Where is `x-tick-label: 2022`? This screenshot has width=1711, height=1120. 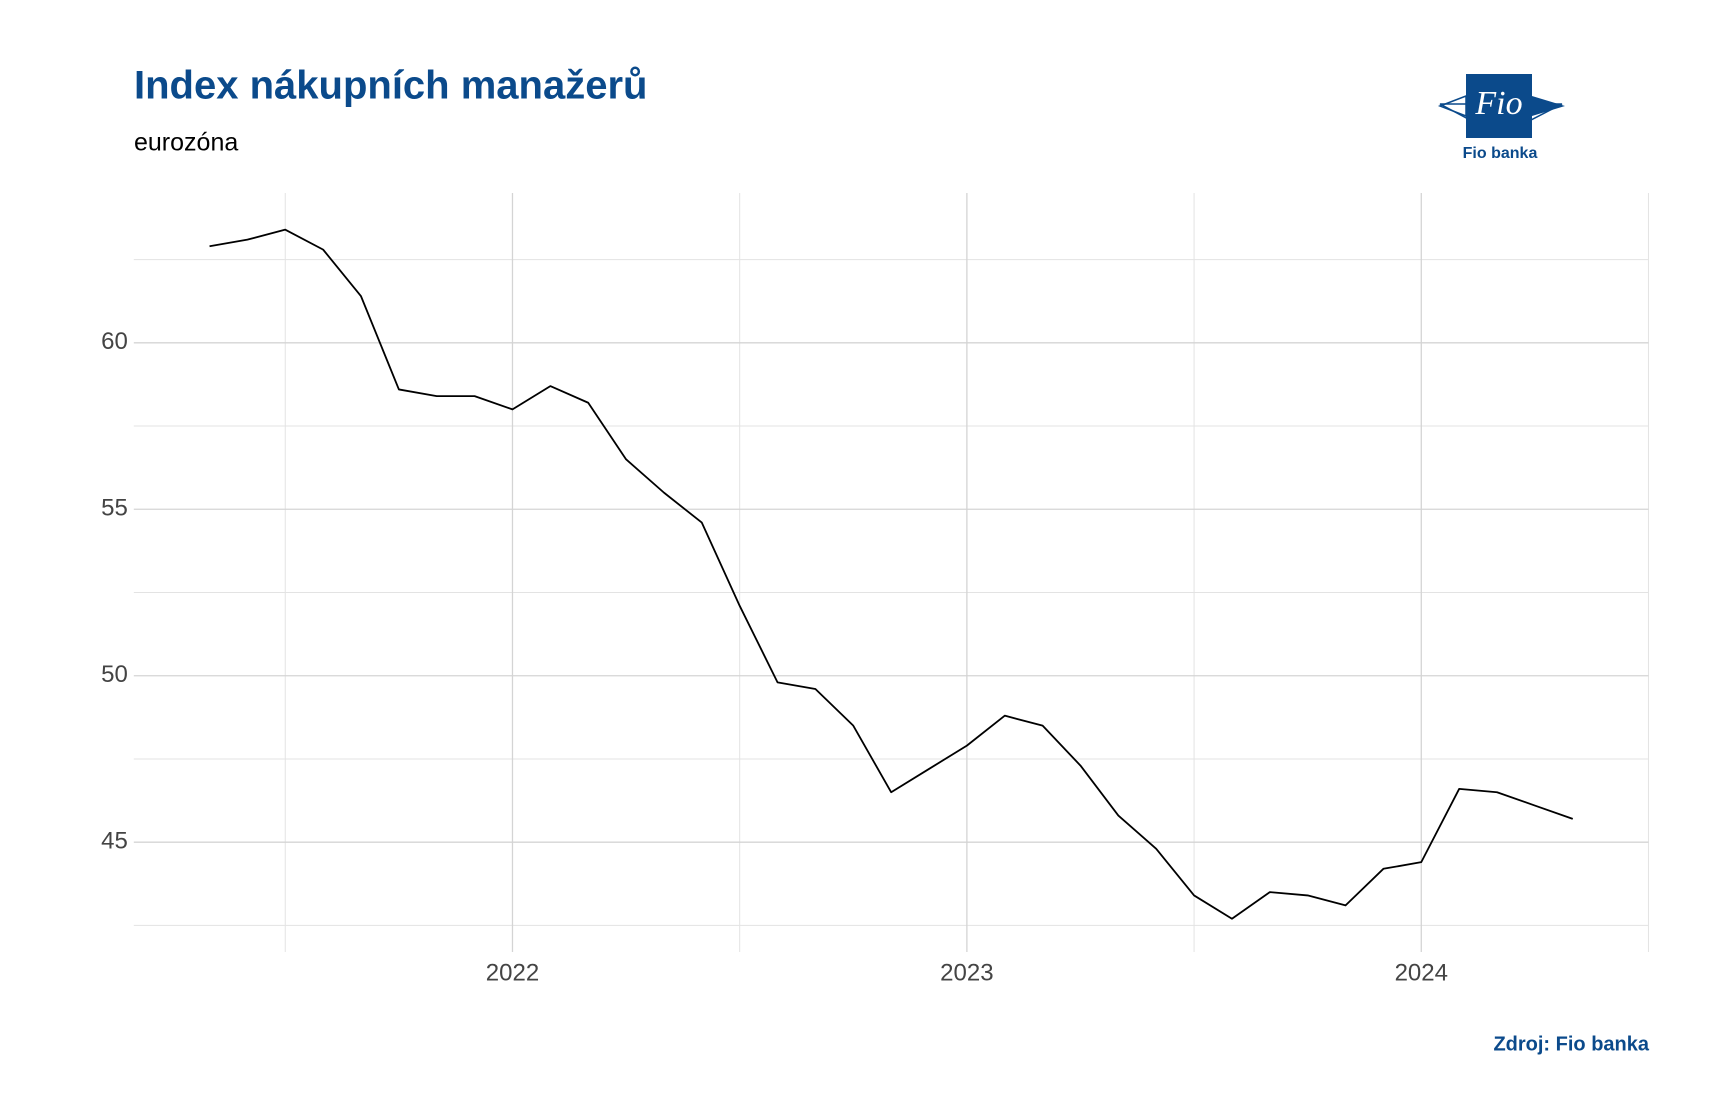 x-tick-label: 2022 is located at coordinates (512, 972).